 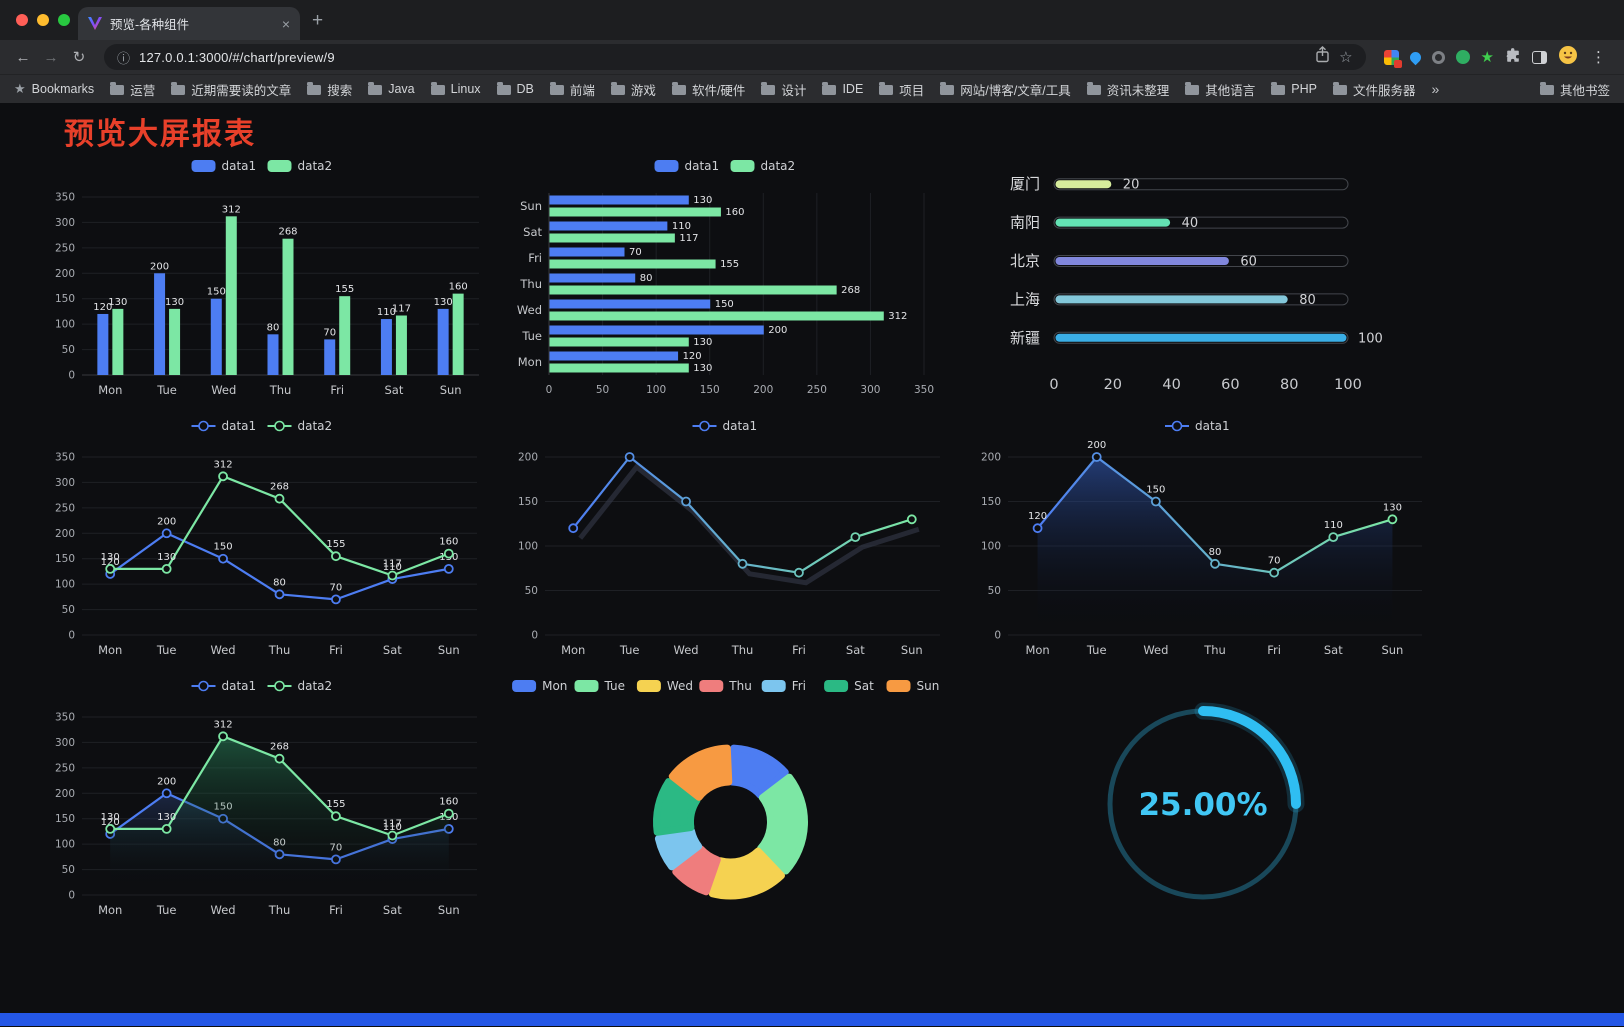 I want to click on svg-text: 70, so click(x=635, y=252).